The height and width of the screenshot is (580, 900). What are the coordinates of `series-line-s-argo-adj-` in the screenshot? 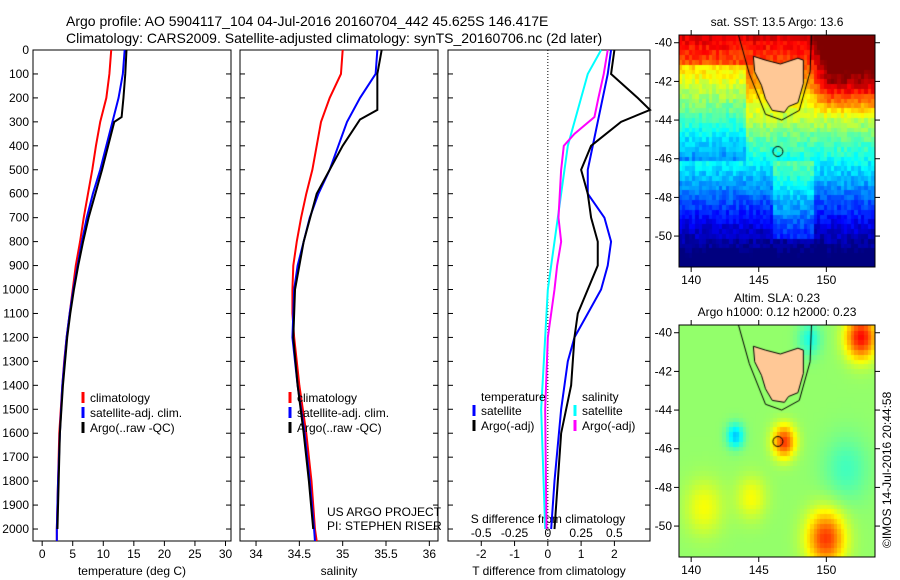 It's located at (576, 289).